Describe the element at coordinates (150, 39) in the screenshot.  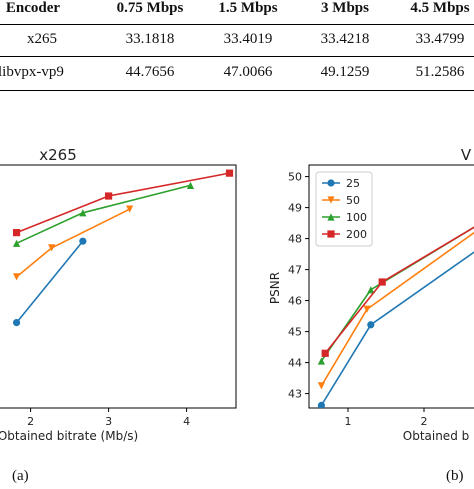
I see `table-cell: 33.1818` at that location.